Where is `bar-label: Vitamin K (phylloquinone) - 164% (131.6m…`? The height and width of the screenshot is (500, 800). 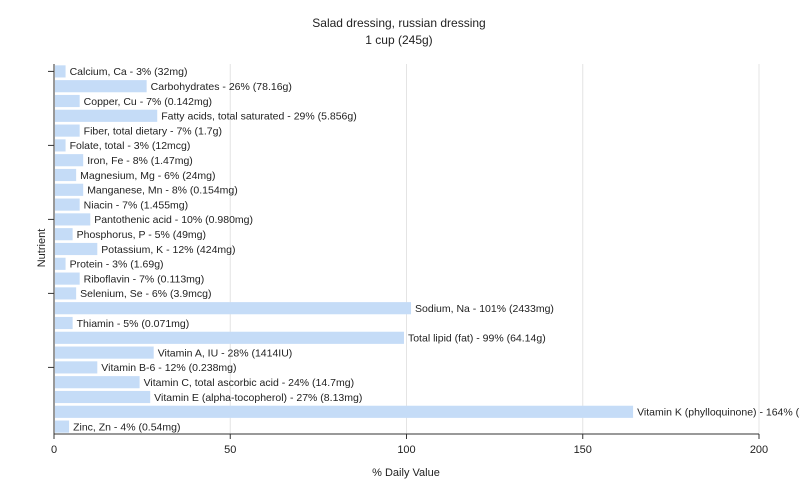 bar-label: Vitamin K (phylloquinone) - 164% (131.6m… is located at coordinates (718, 413).